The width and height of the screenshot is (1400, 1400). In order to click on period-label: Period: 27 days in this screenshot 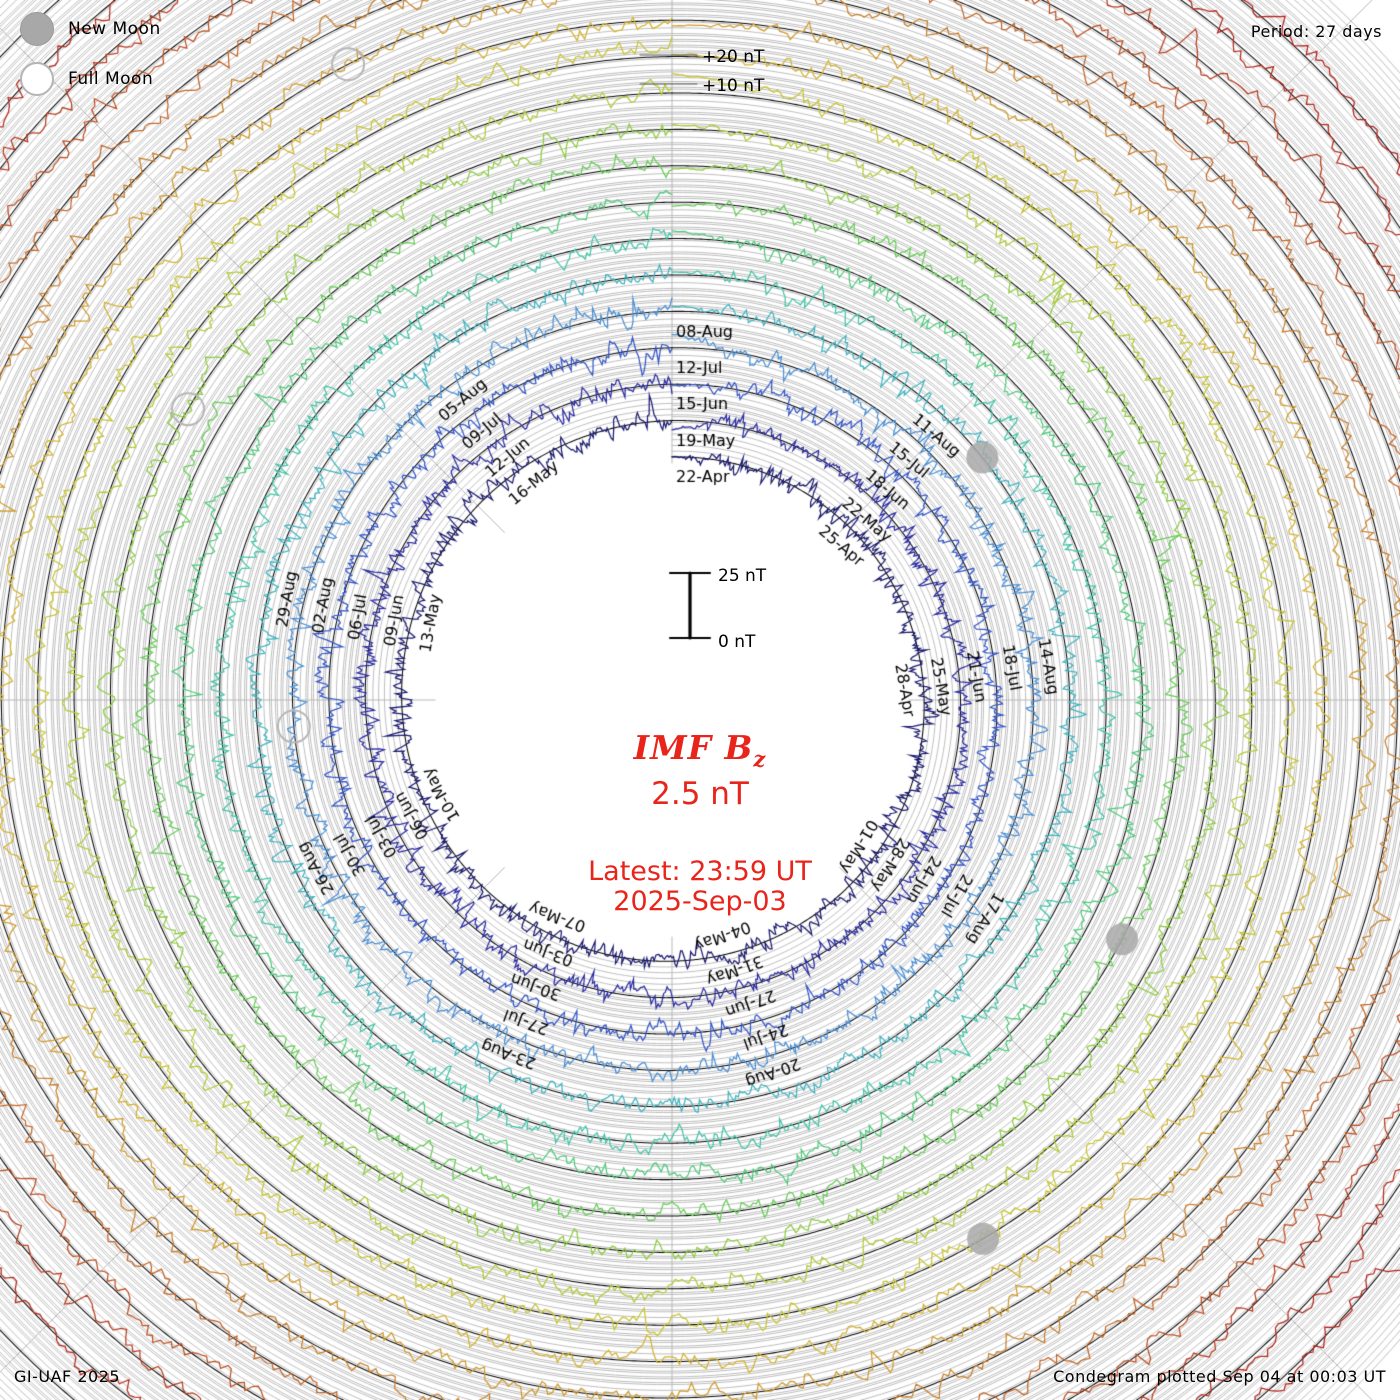, I will do `click(1316, 31)`.